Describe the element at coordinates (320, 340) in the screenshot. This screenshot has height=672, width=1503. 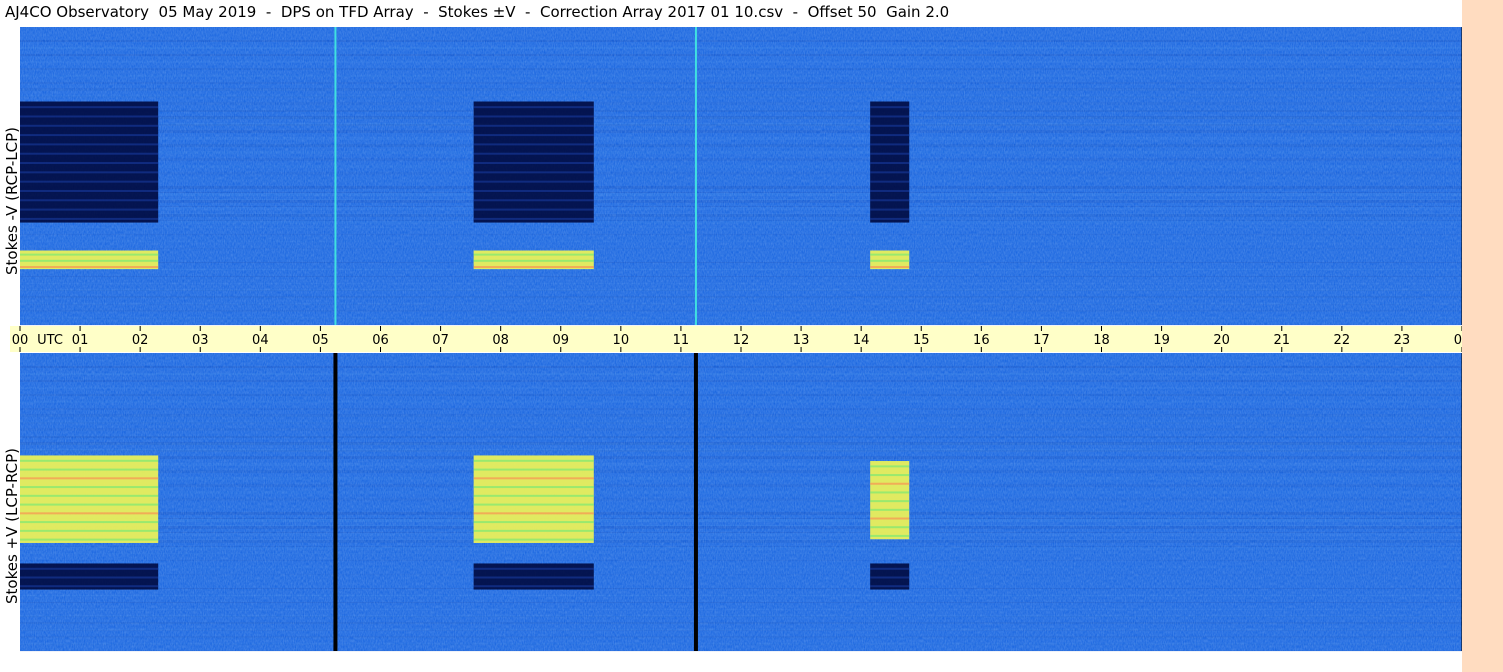
I see `x-tick-label: 05` at that location.